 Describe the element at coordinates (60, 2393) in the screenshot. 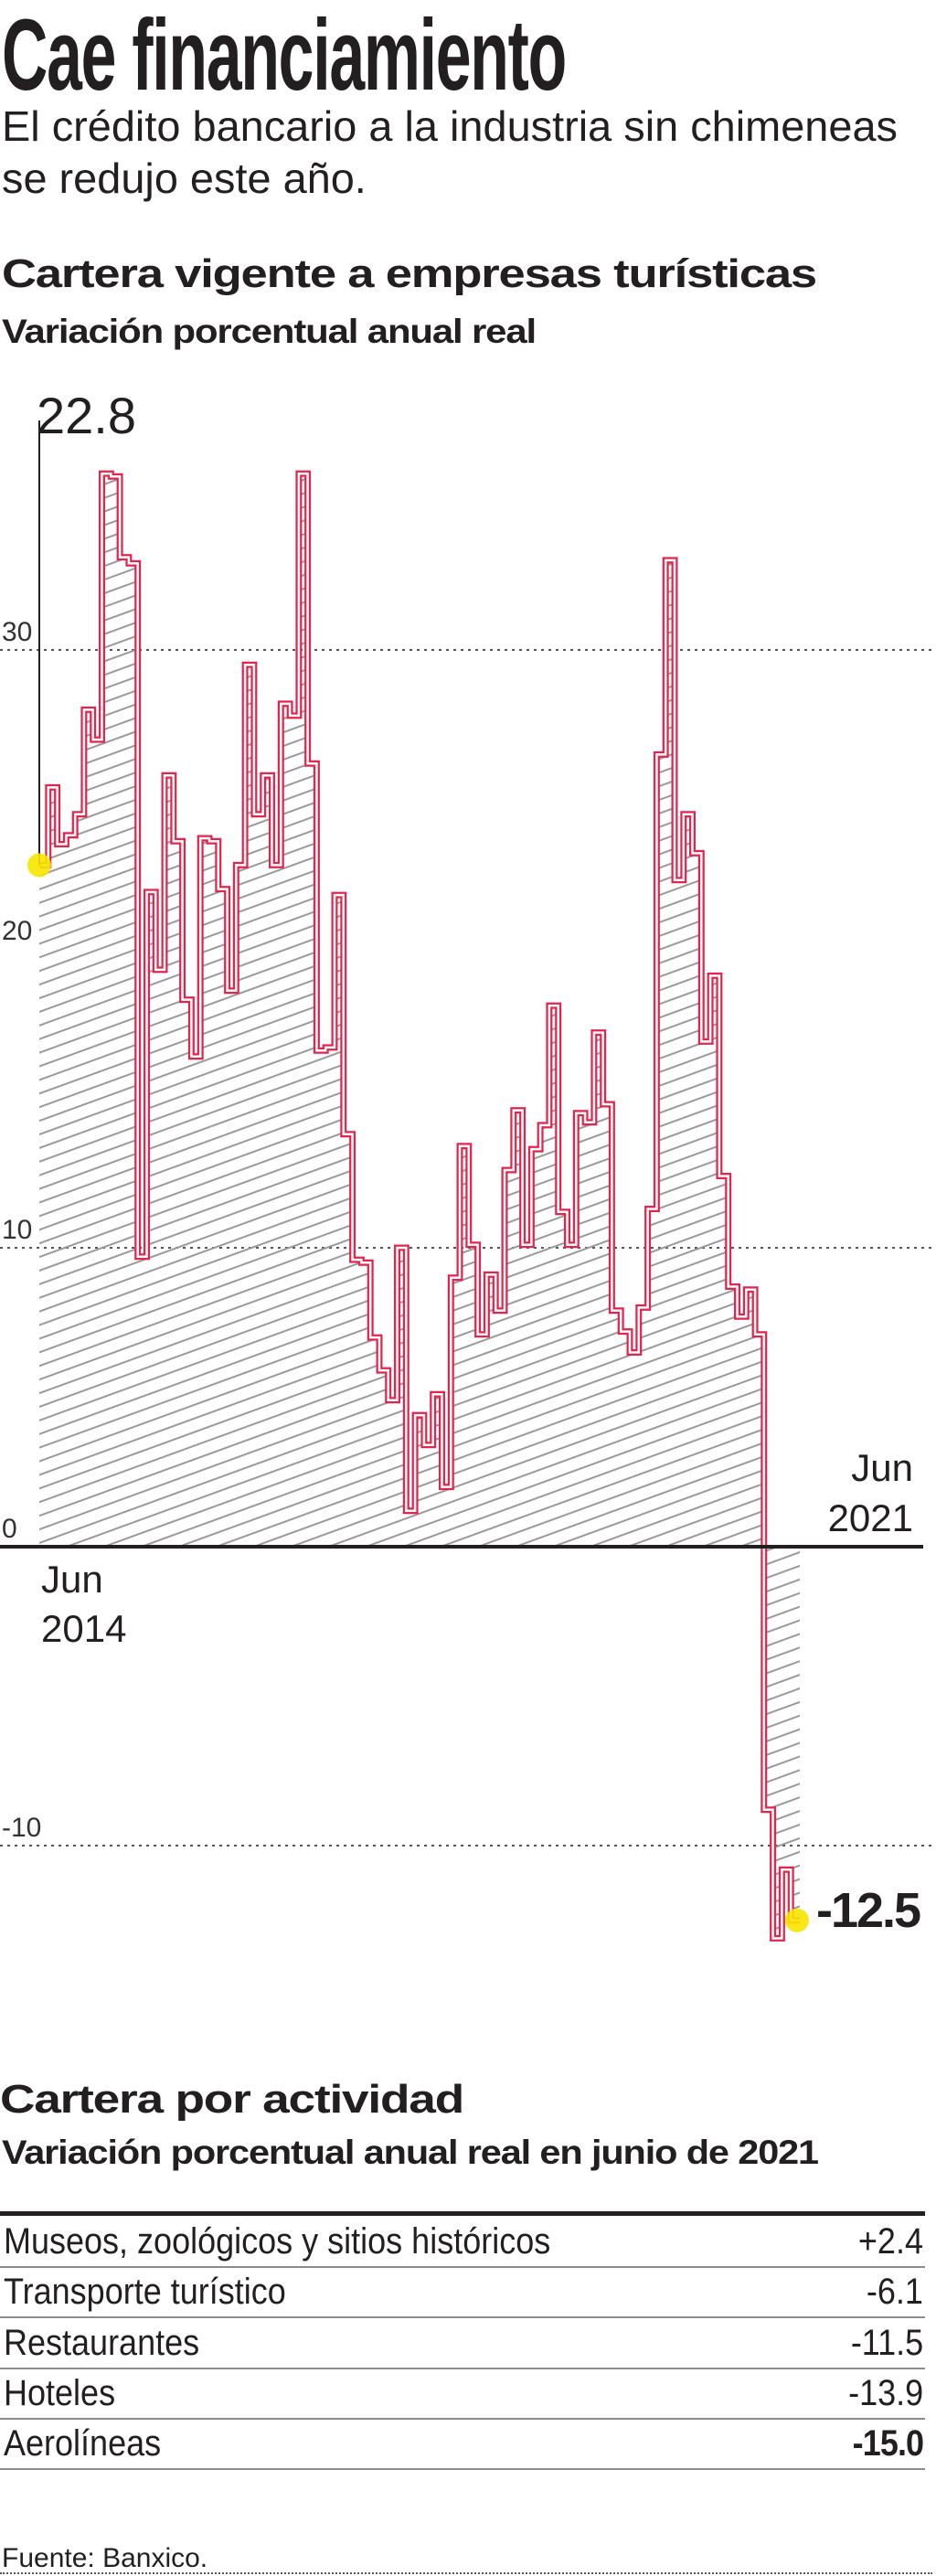

I see `activity-label: Hoteles` at that location.